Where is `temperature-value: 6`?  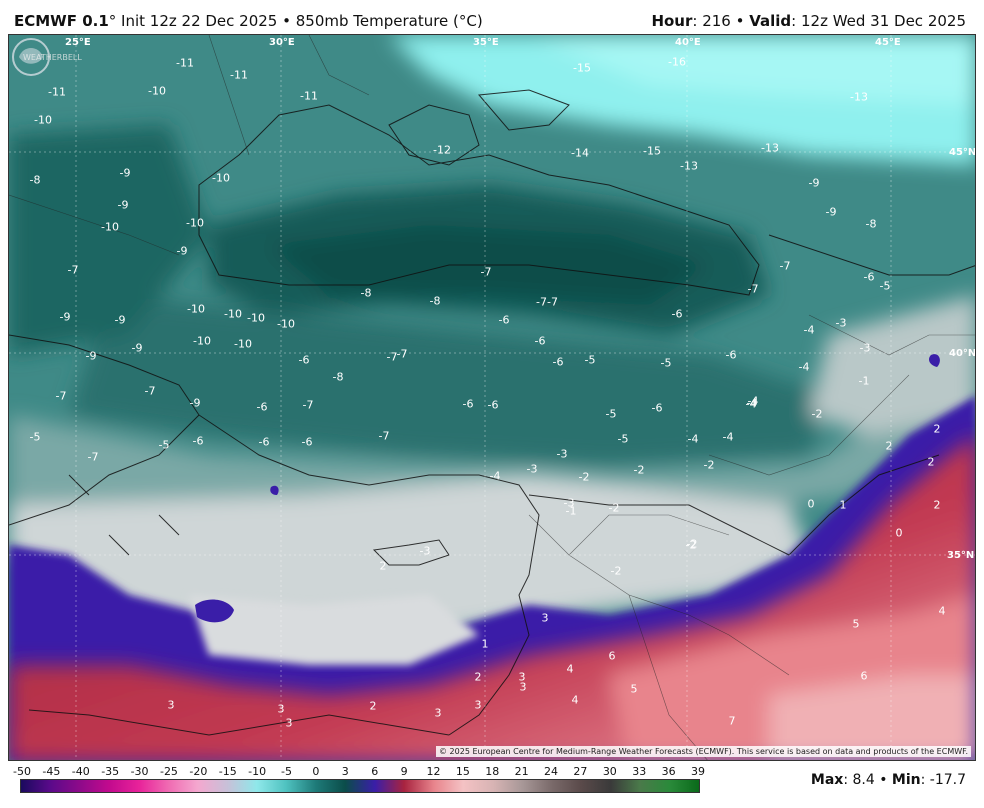
temperature-value: 6 is located at coordinates (612, 656).